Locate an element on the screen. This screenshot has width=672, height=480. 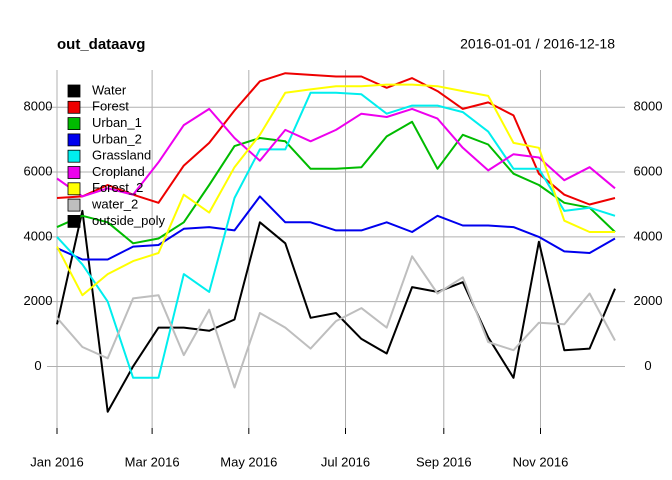
y-tick-label: 6000 is located at coordinates (38, 170).